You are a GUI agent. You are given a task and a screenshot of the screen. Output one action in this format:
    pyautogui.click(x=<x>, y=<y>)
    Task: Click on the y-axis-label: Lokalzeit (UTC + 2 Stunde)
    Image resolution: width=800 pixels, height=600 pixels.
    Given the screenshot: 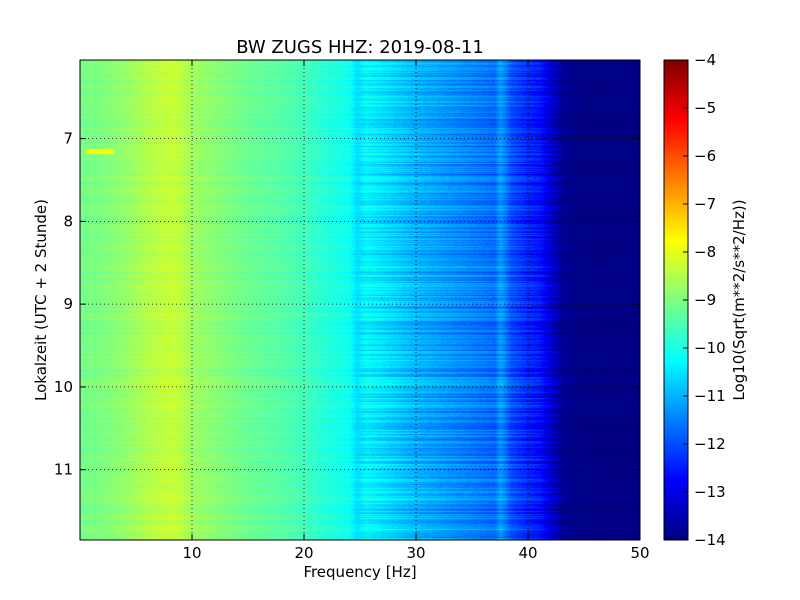 What is the action you would take?
    pyautogui.click(x=41, y=300)
    